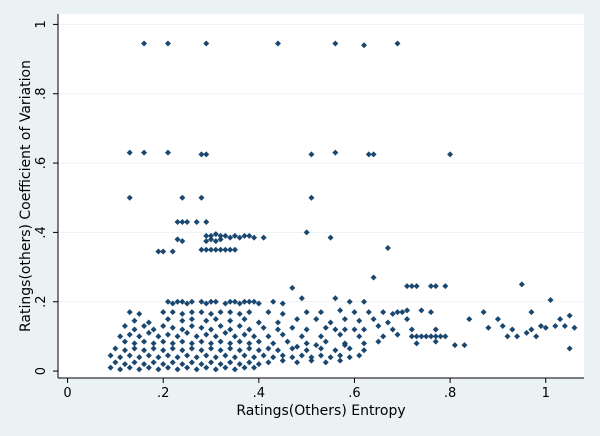 Image resolution: width=600 pixels, height=436 pixels. Describe the element at coordinates (450, 393) in the screenshot. I see `x-tick-label: .8` at that location.